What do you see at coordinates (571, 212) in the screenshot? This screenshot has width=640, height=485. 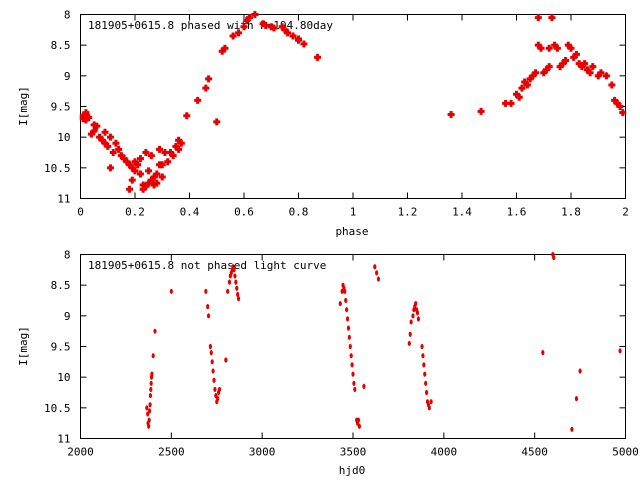 I see `x-tick-label: 1.8` at bounding box center [571, 212].